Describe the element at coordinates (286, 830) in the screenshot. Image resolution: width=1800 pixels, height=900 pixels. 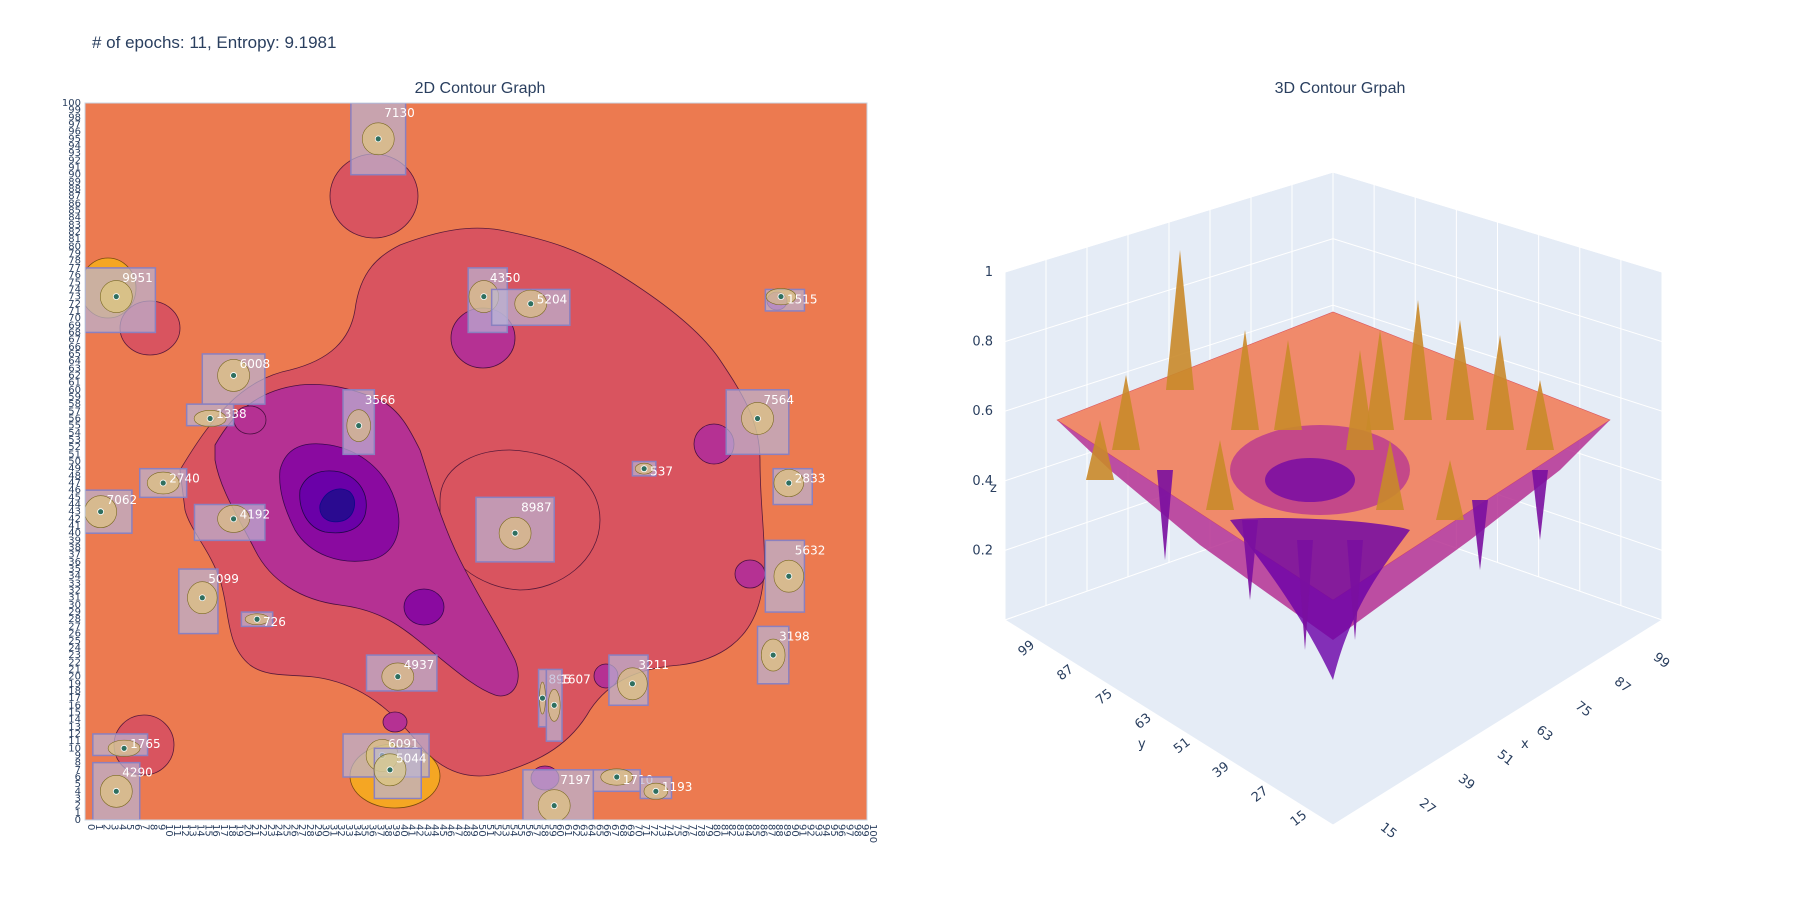
I see `x-tick-label: 25` at that location.